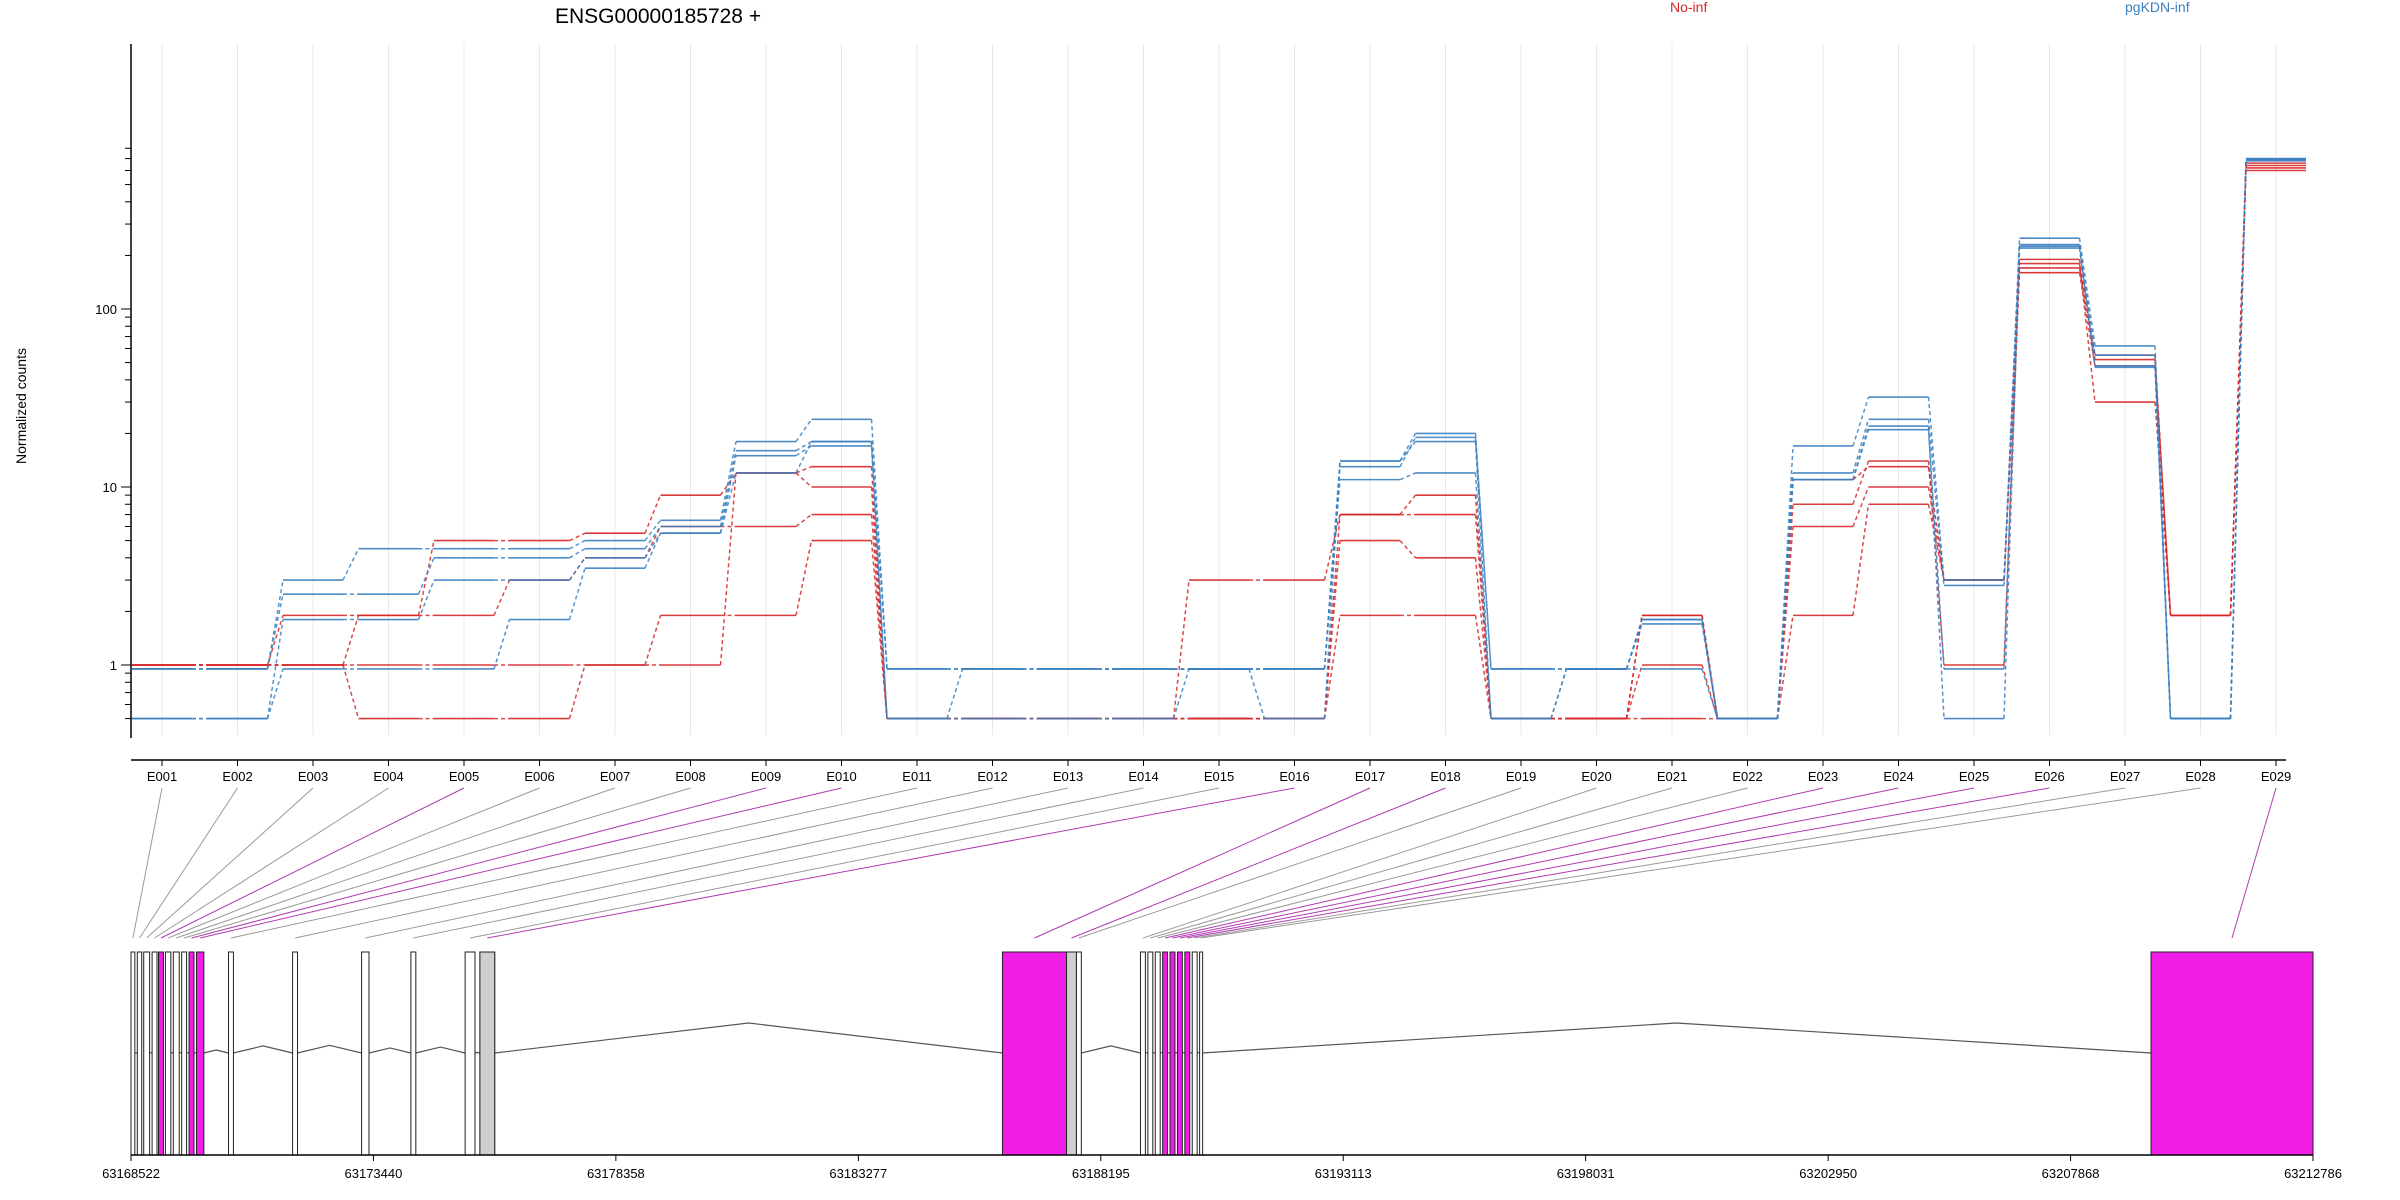  Describe the element at coordinates (470, 1053) in the screenshot. I see `exon-box-e015` at that location.